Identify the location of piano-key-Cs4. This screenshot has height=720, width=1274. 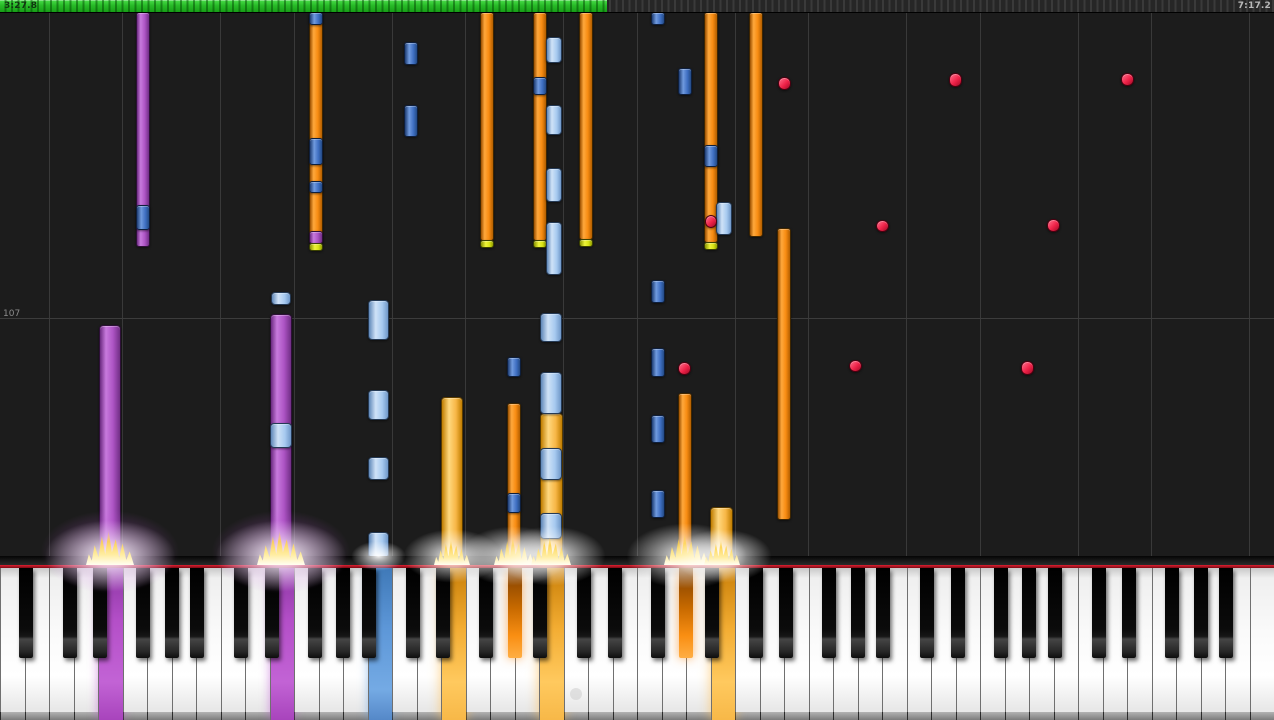
(584, 613).